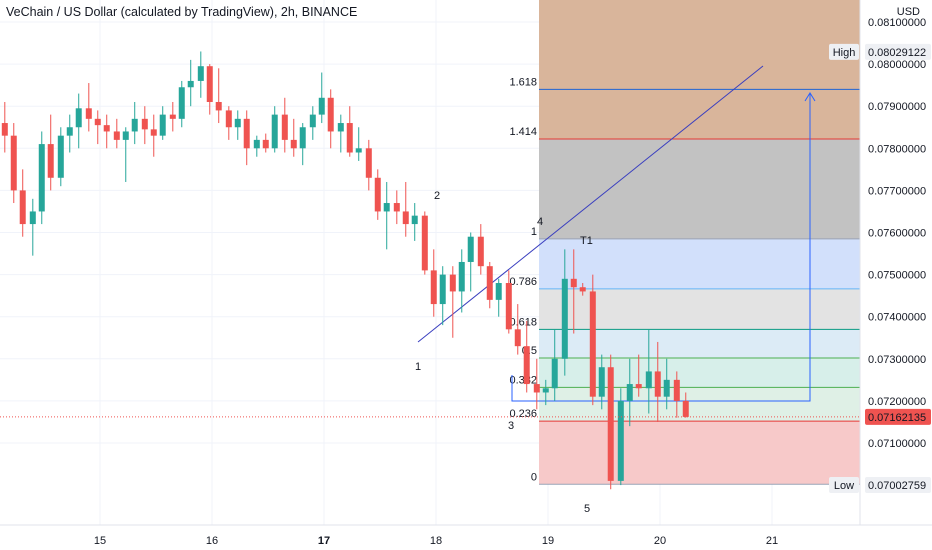 This screenshot has width=932, height=550. I want to click on fib-level-label: 1, so click(534, 232).